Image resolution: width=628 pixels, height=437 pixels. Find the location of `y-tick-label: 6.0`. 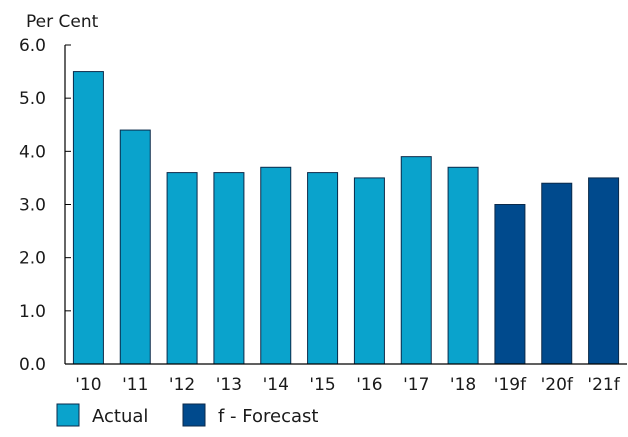

y-tick-label: 6.0 is located at coordinates (32, 46).